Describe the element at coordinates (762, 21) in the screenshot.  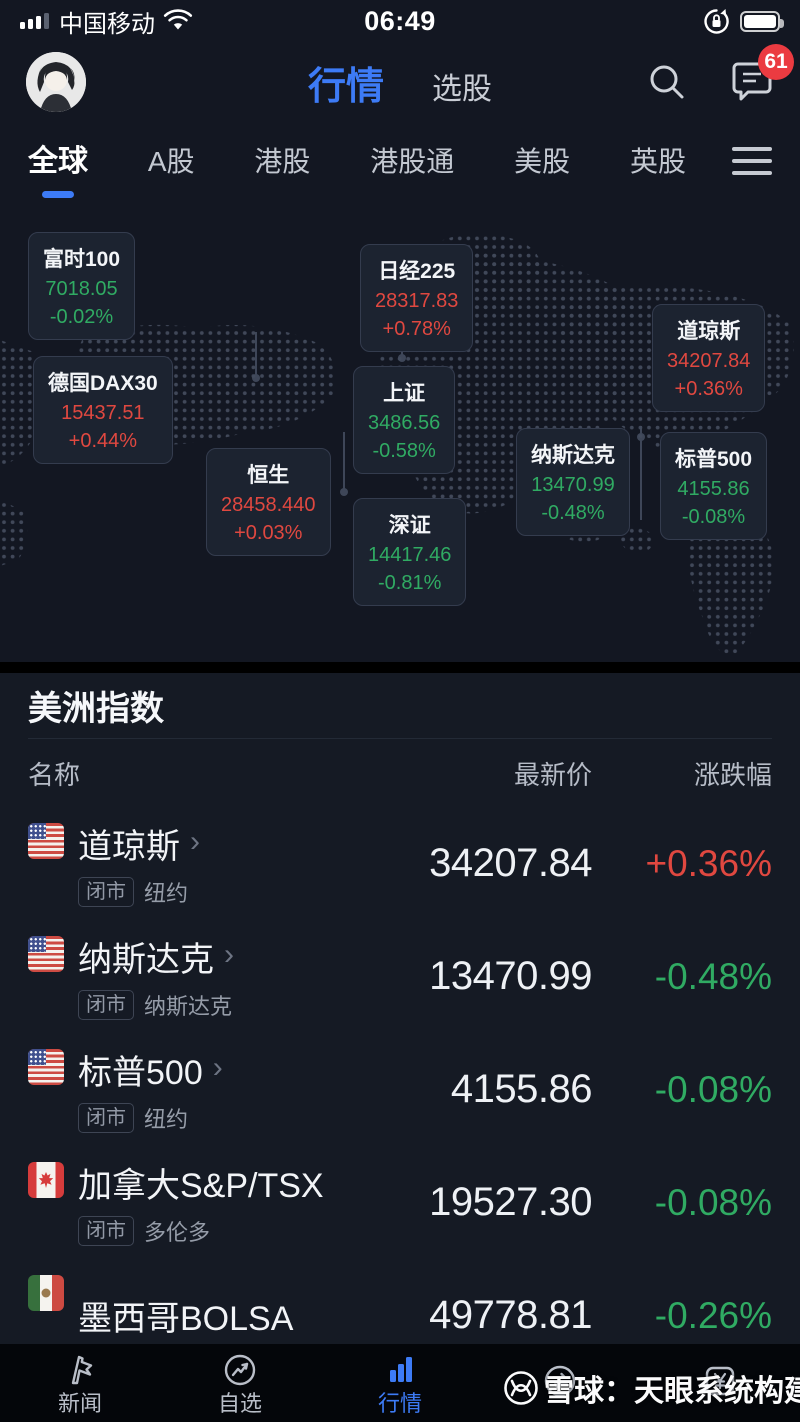
I see `battery-icon` at that location.